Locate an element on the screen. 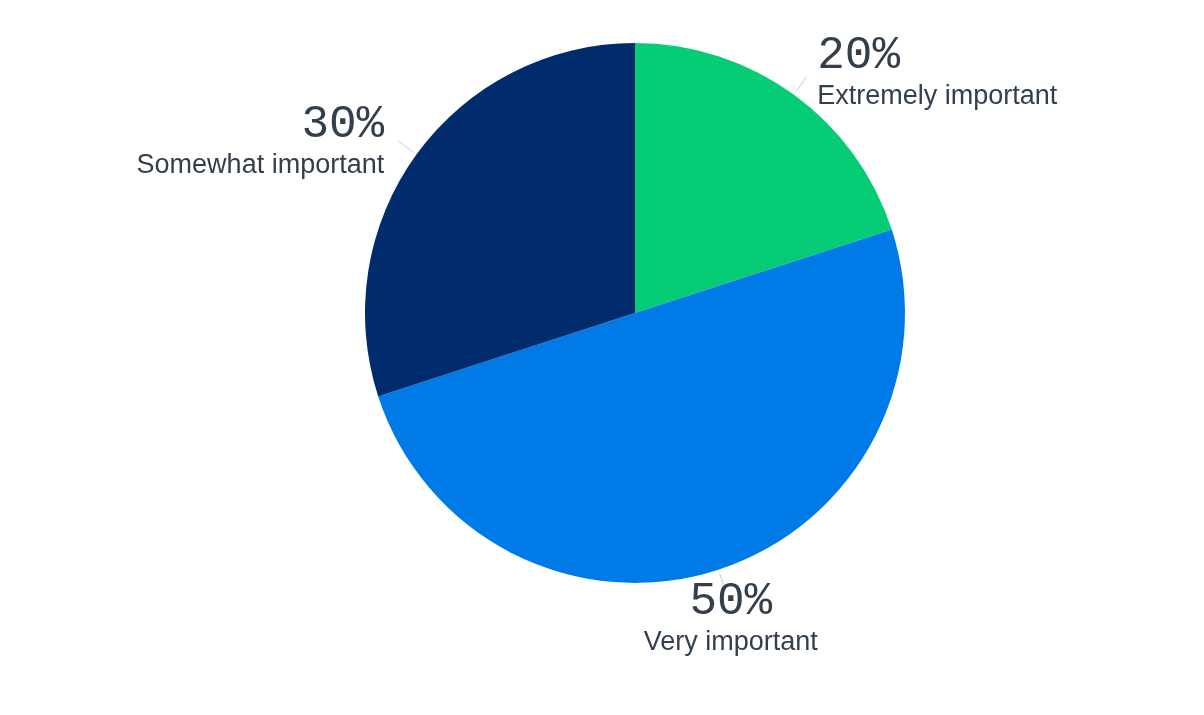  slice-label: Somewhat important is located at coordinates (260, 163).